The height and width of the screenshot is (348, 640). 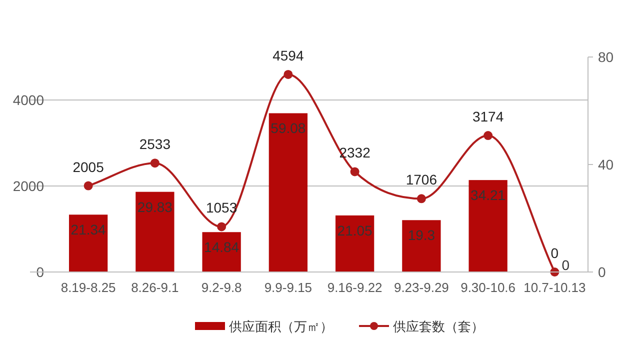 What do you see at coordinates (288, 128) in the screenshot?
I see `data-label: 59.08` at bounding box center [288, 128].